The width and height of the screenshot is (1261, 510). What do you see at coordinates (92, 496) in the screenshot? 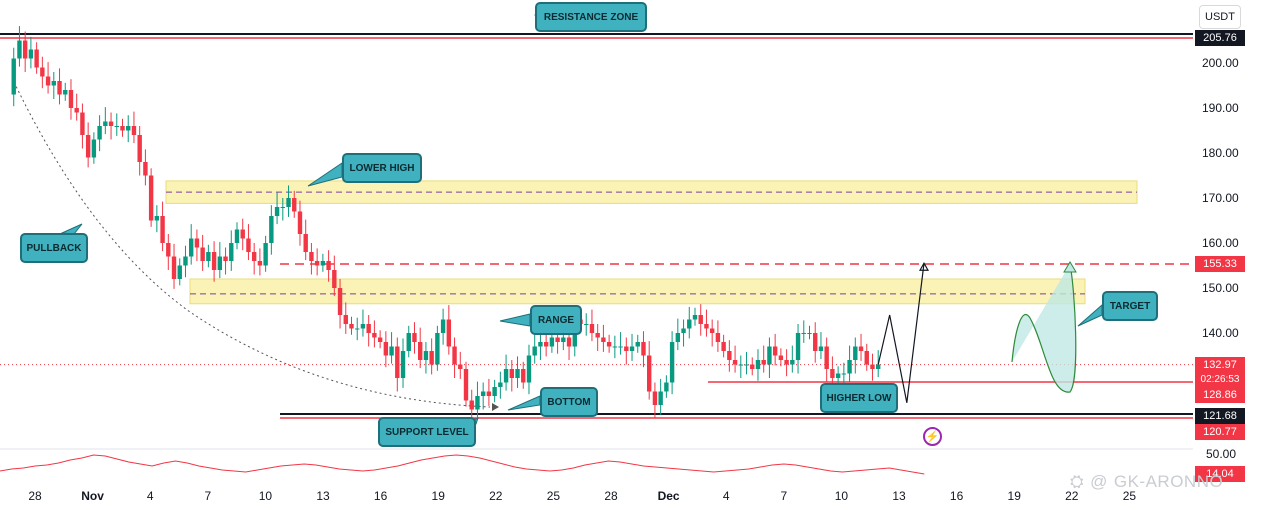
I see `x-tick-label: Nov` at bounding box center [92, 496].